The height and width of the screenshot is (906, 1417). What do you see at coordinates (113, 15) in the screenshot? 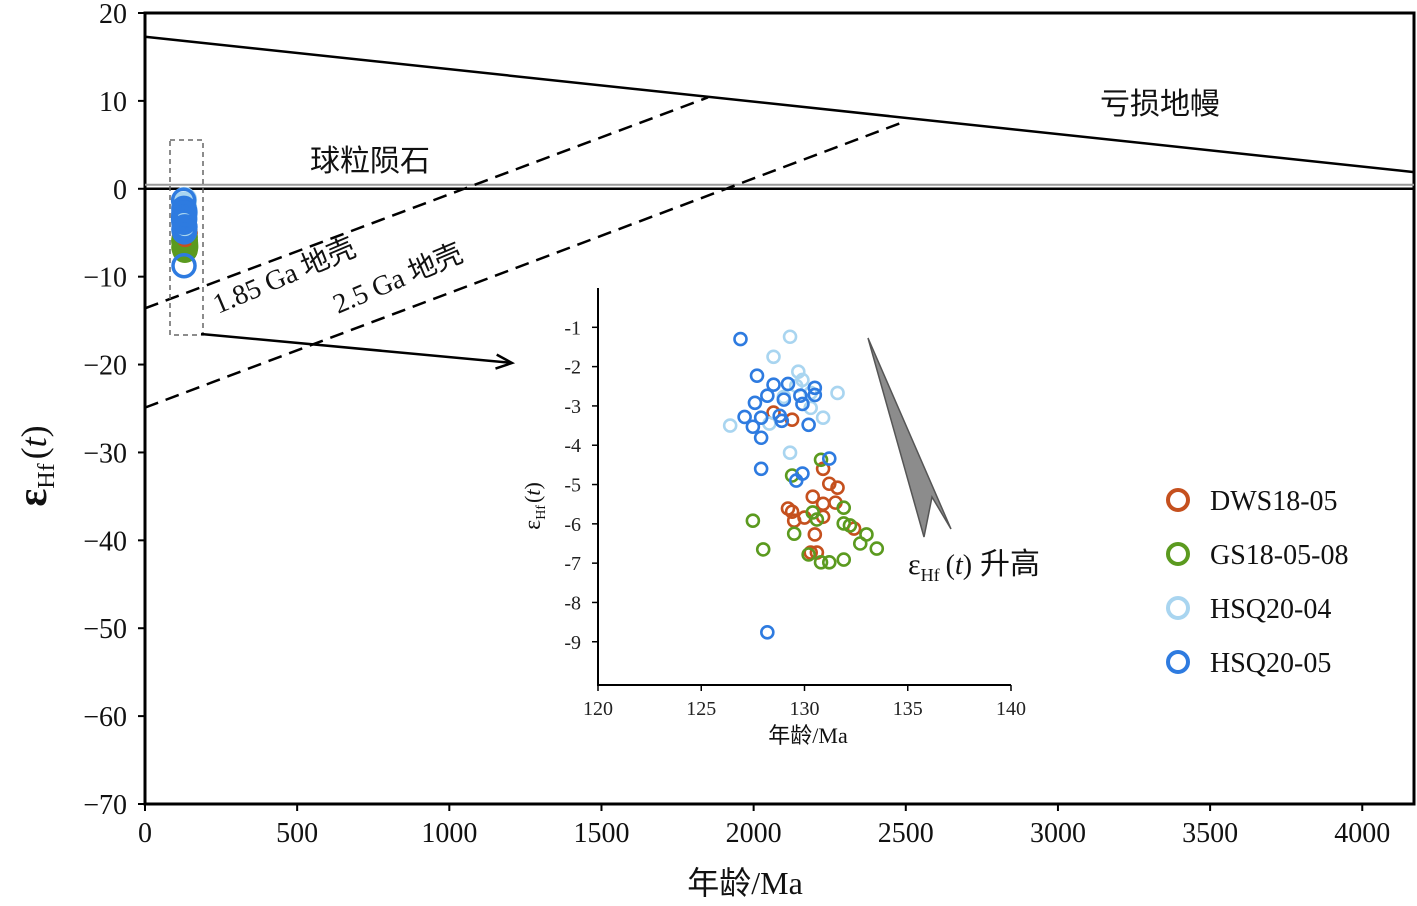
I see `main-y-tick-label: 20` at bounding box center [113, 15].